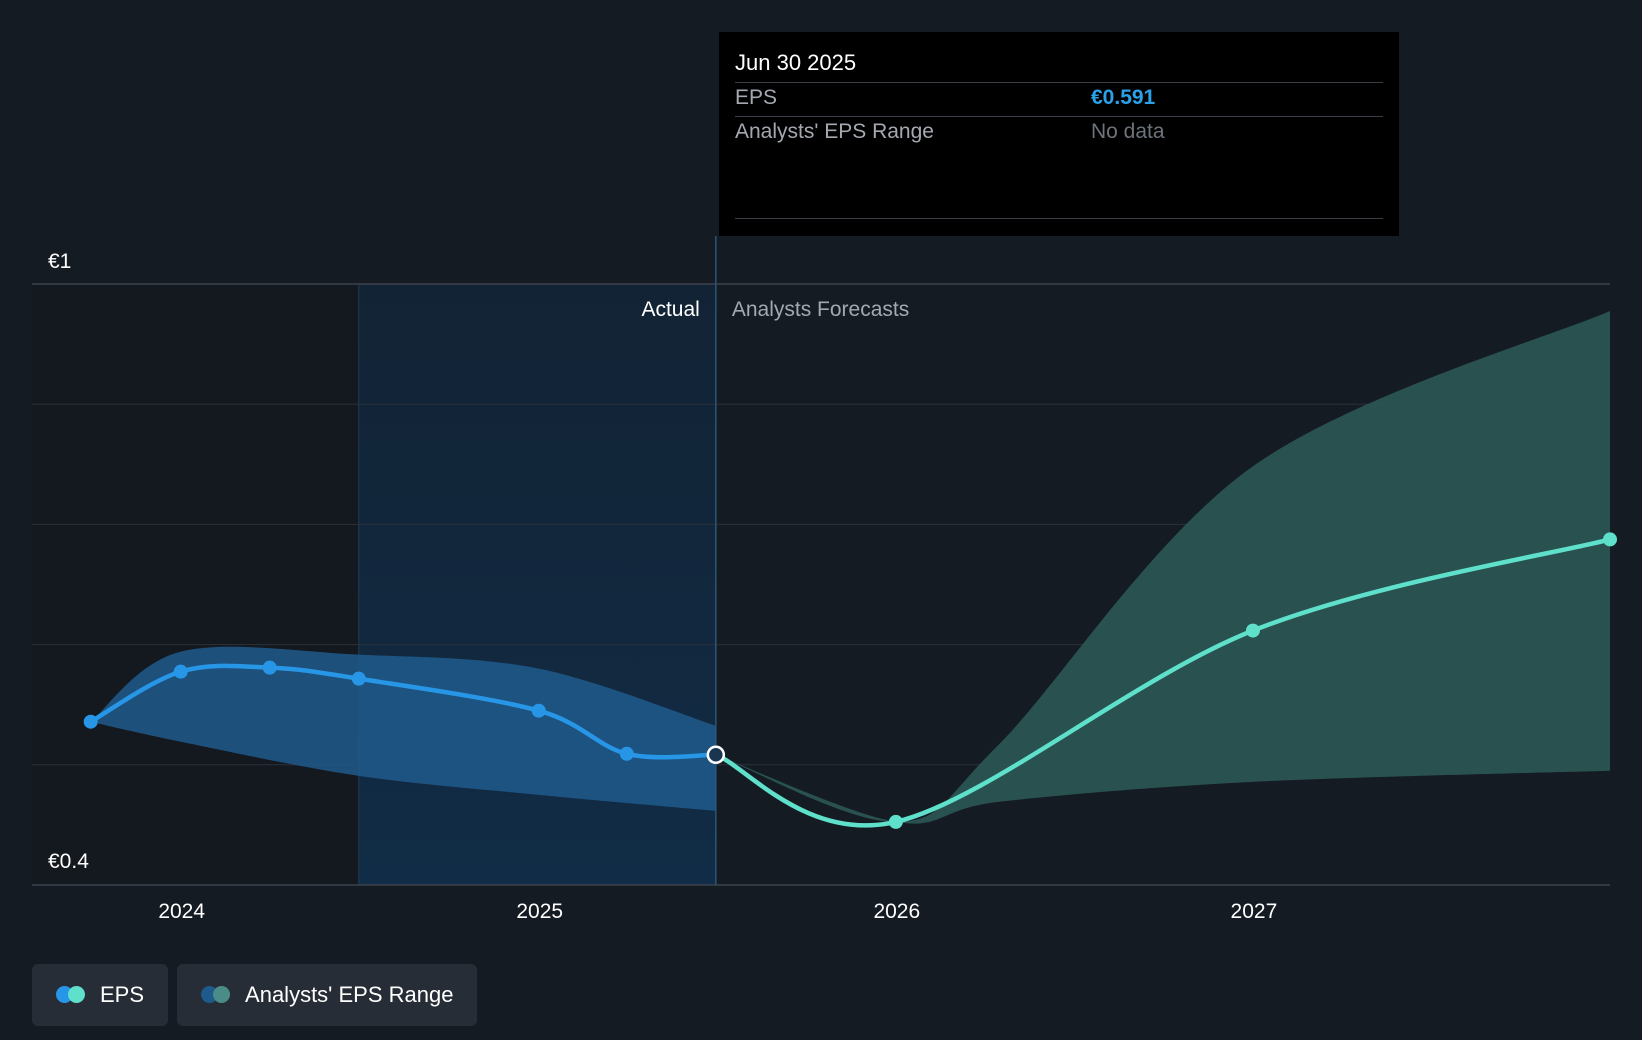 The image size is (1642, 1040). What do you see at coordinates (59, 261) in the screenshot?
I see `y-tick-label: €1` at bounding box center [59, 261].